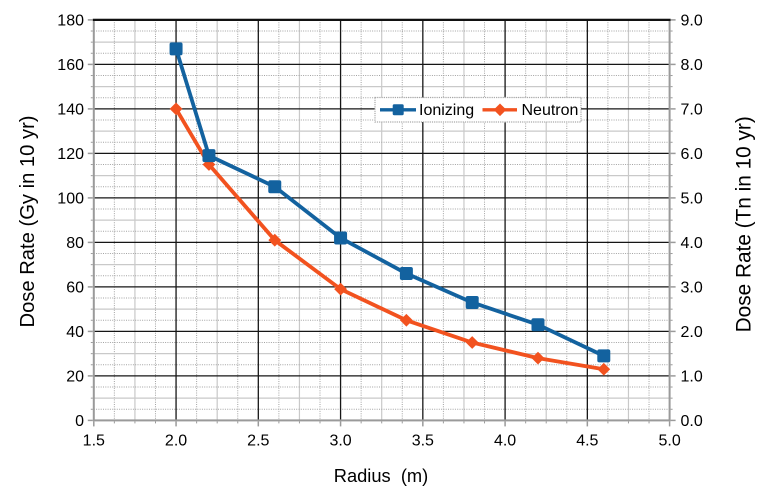 This screenshot has height=501, width=762. I want to click on svg-text: 3.5, so click(423, 441).